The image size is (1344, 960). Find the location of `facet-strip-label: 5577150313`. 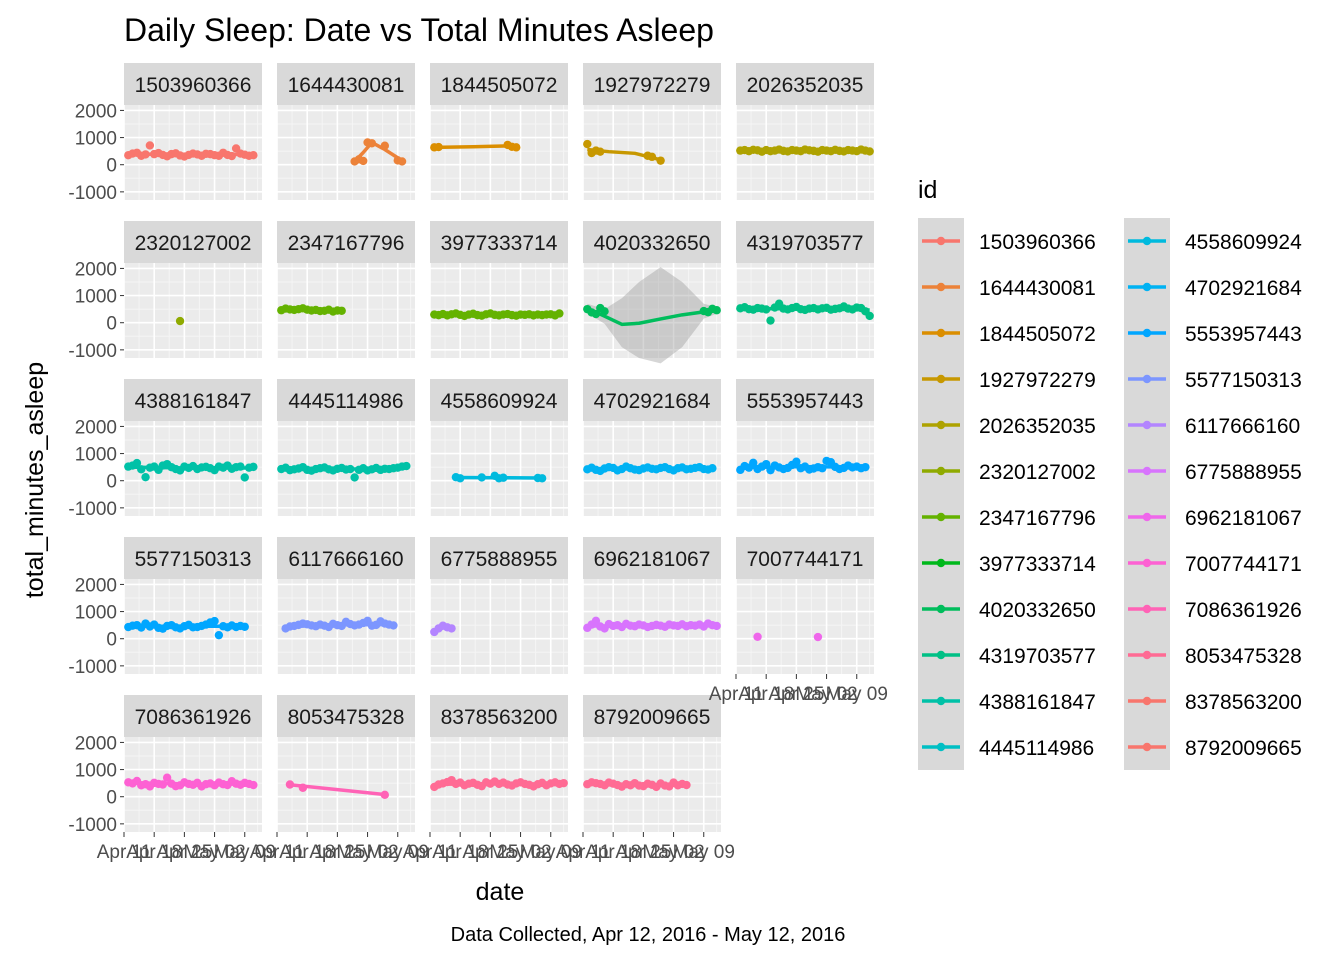

facet-strip-label: 5577150313 is located at coordinates (193, 559).